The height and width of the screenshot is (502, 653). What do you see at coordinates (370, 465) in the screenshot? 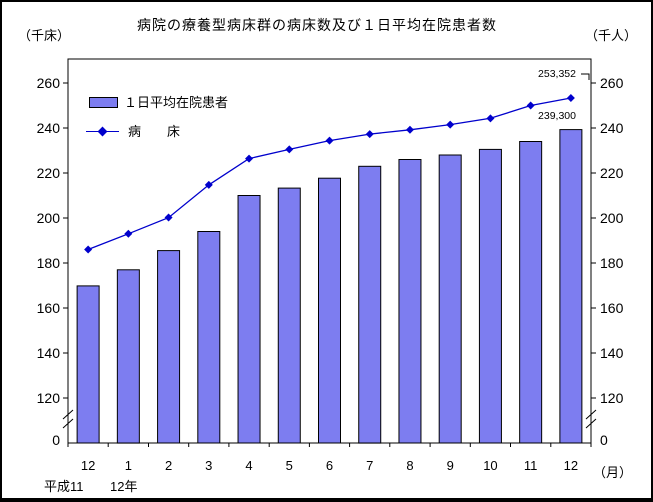
I see `x-axis-month-label: 7` at bounding box center [370, 465].